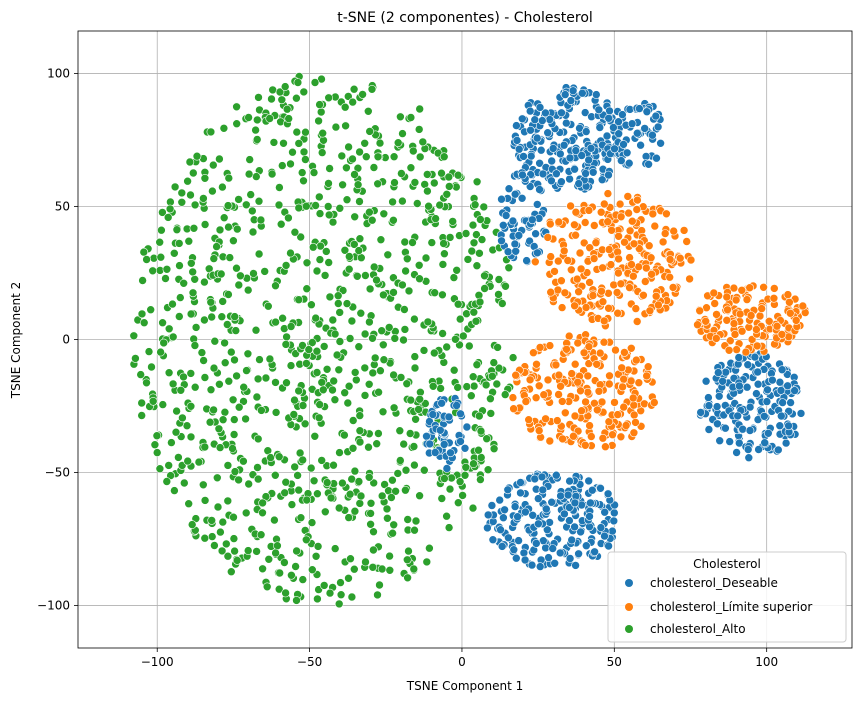 The height and width of the screenshot is (701, 862). I want to click on series-cholesterol_Límite superior, so click(659, 320).